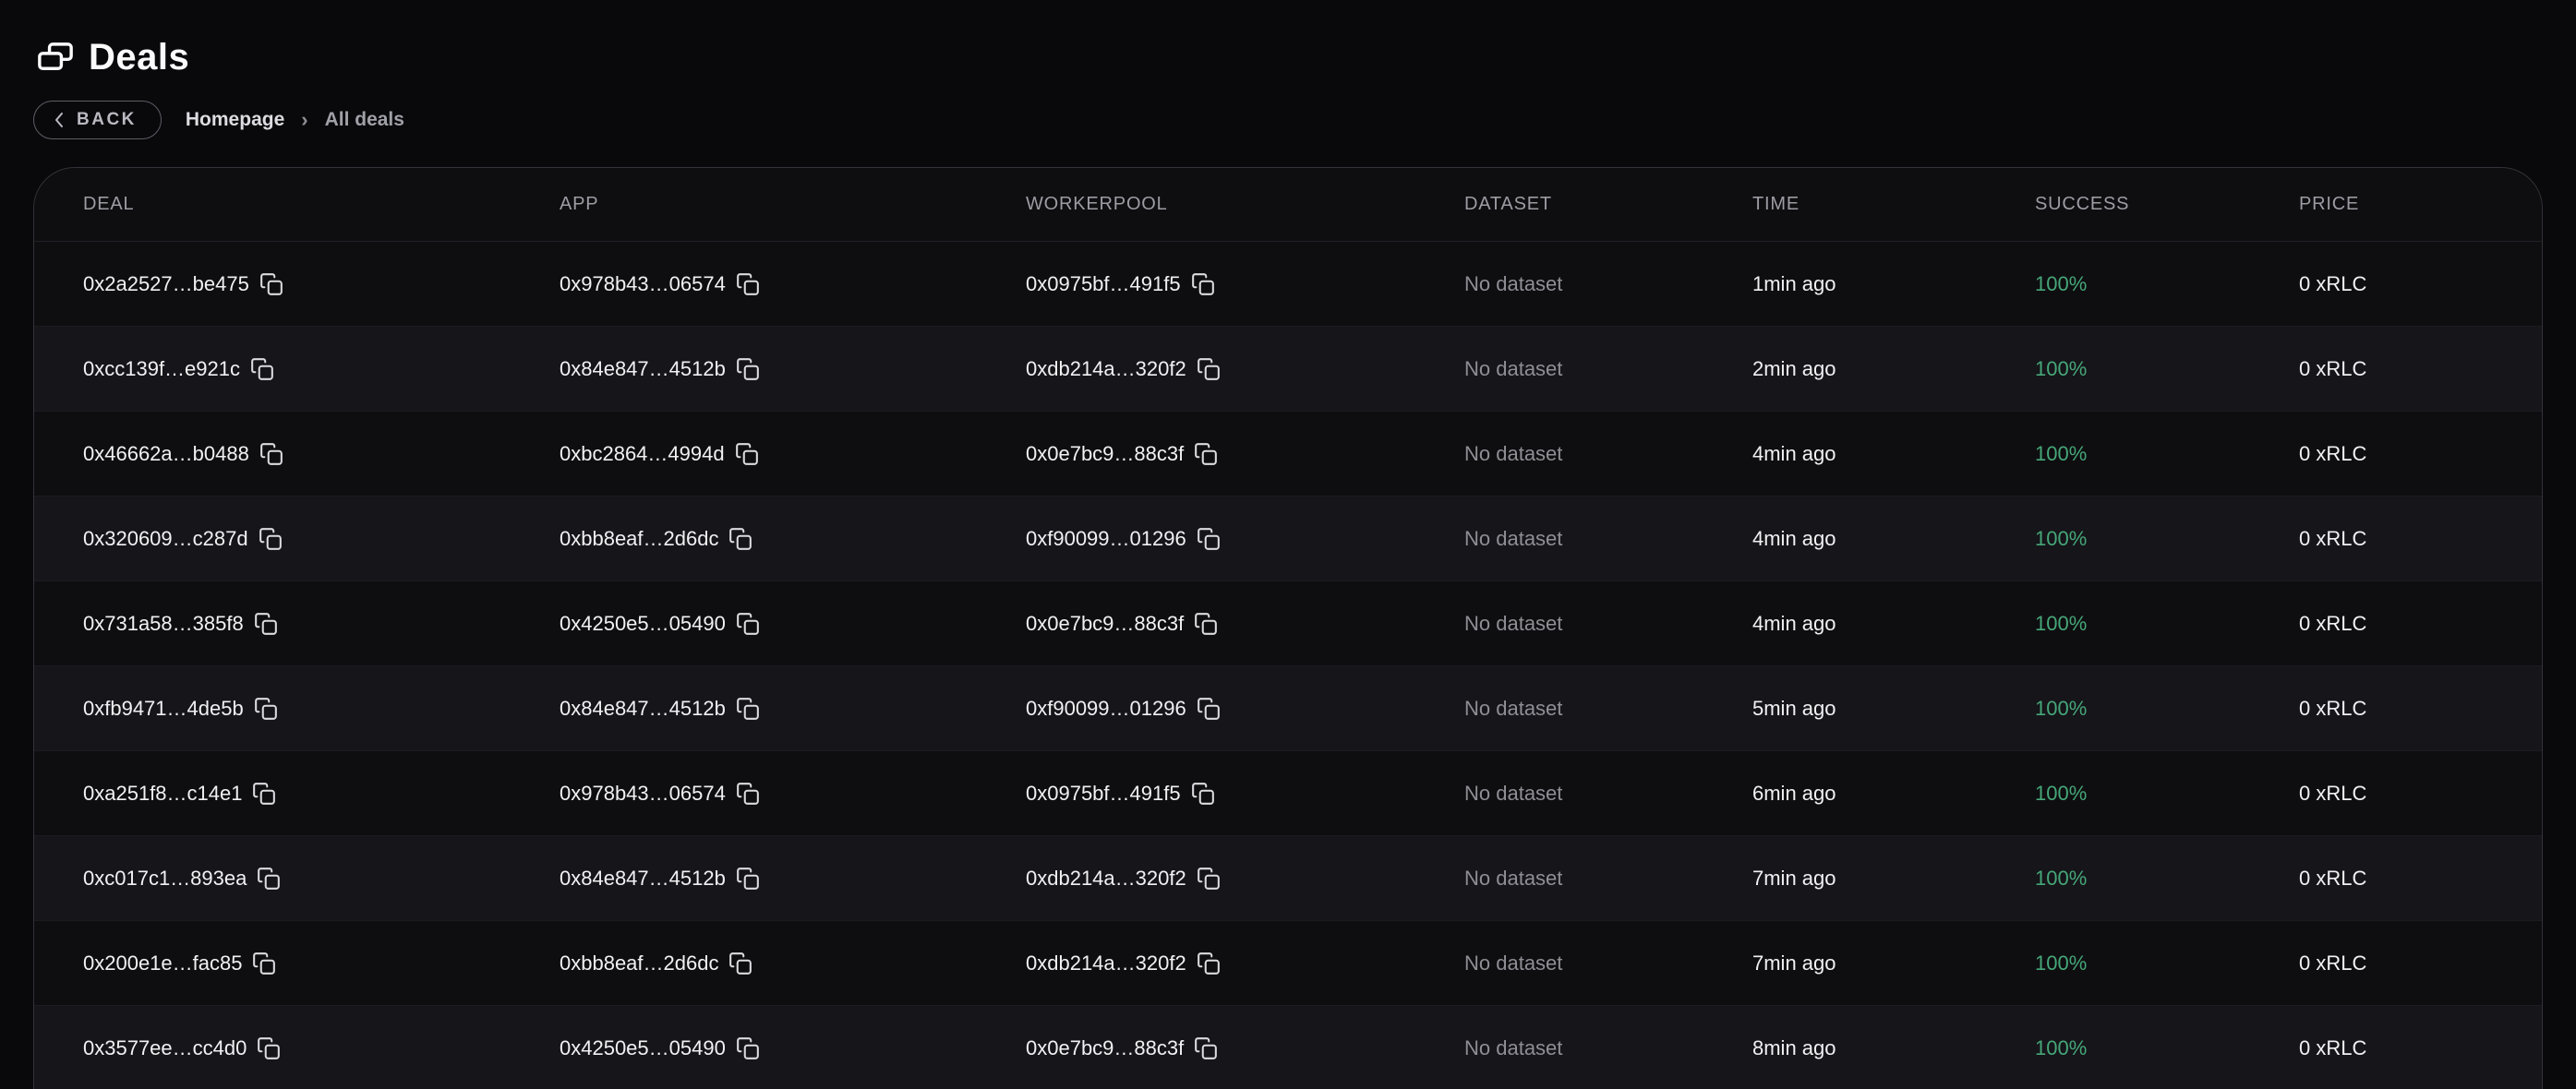 Image resolution: width=2576 pixels, height=1089 pixels. What do you see at coordinates (1794, 793) in the screenshot?
I see `time-cell: 6min ago` at bounding box center [1794, 793].